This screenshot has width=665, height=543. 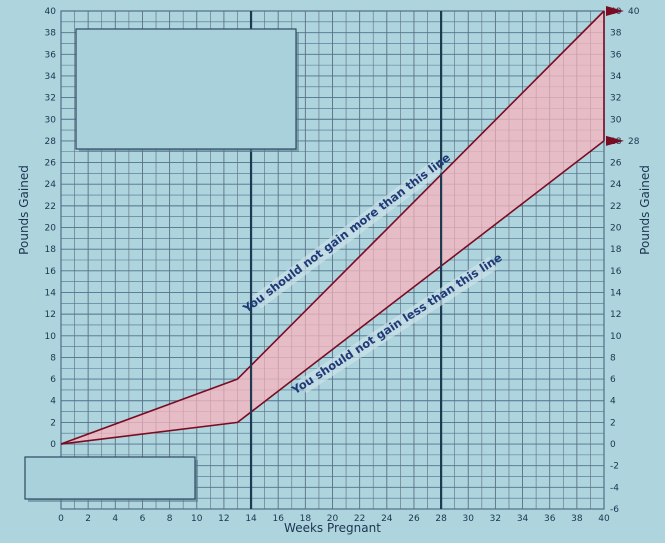 I want to click on y-tick-label-right: 6, so click(x=613, y=380).